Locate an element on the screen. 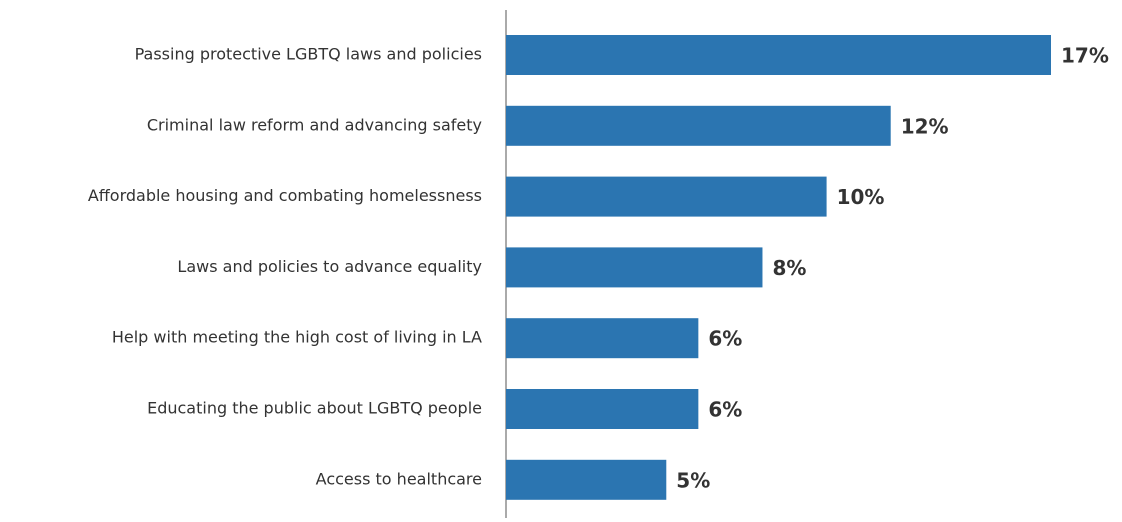 The height and width of the screenshot is (522, 1122). value-label: 17% is located at coordinates (1085, 56).